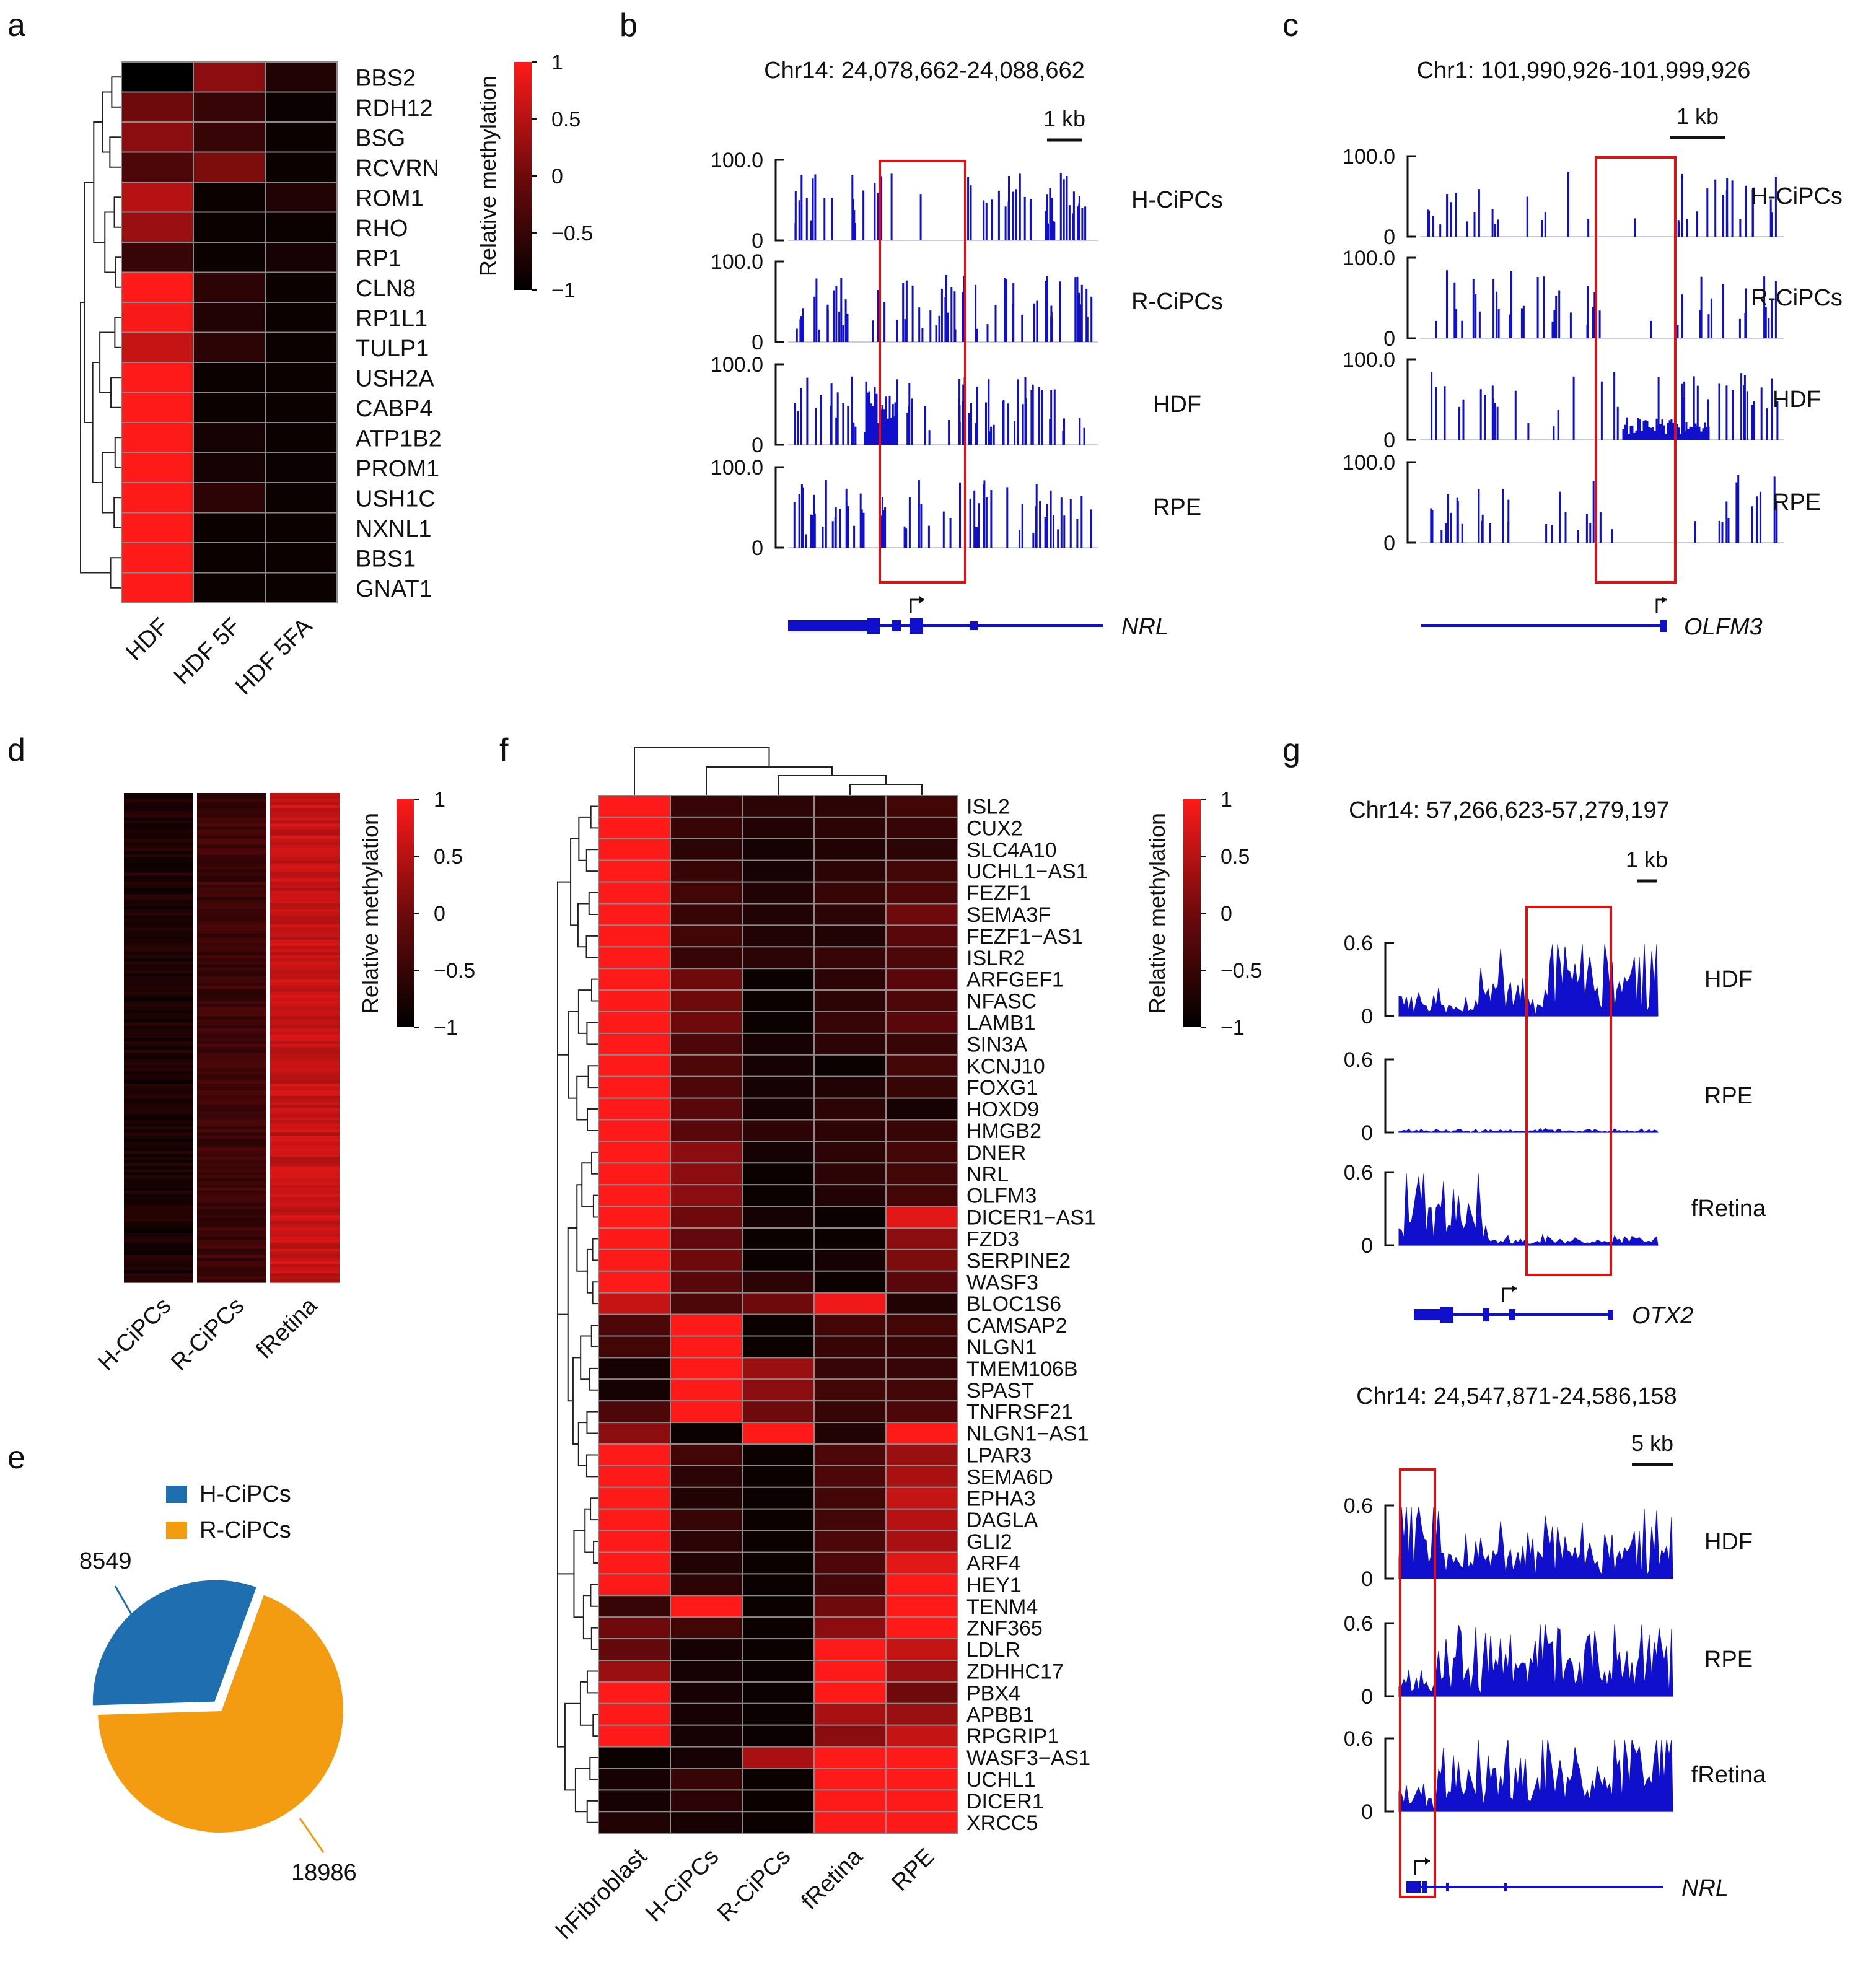 Image resolution: width=1876 pixels, height=1980 pixels. What do you see at coordinates (1144, 627) in the screenshot?
I see `track-b-gene-name: NRL` at bounding box center [1144, 627].